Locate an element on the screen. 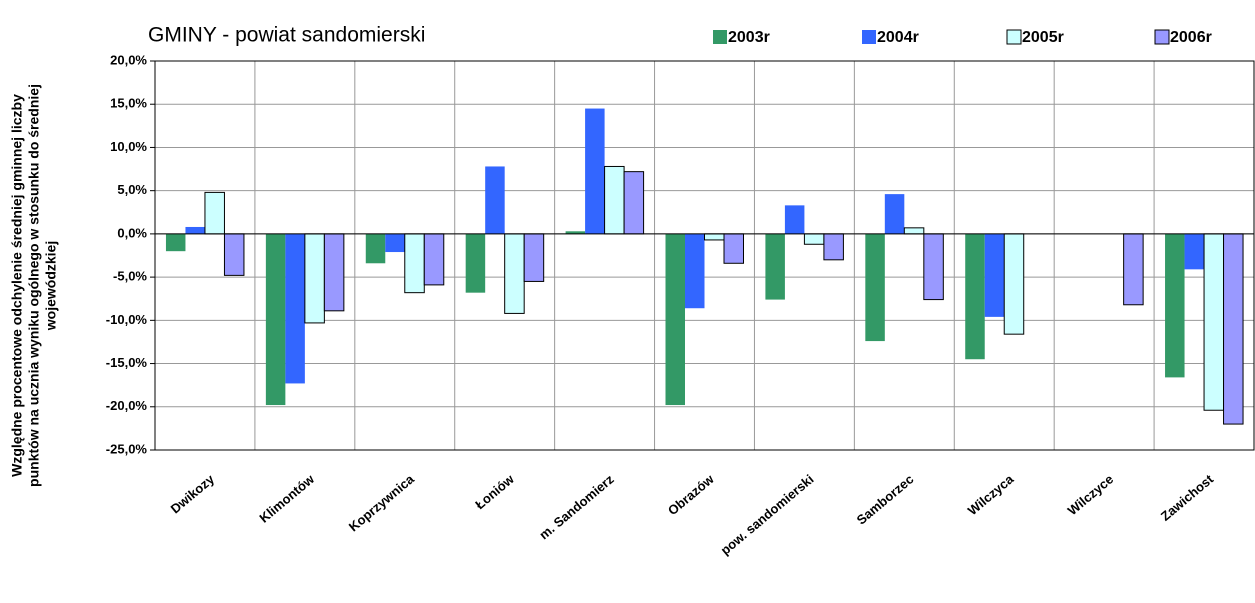 The height and width of the screenshot is (603, 1255). y-tick-label: -15,0% is located at coordinates (127, 362).